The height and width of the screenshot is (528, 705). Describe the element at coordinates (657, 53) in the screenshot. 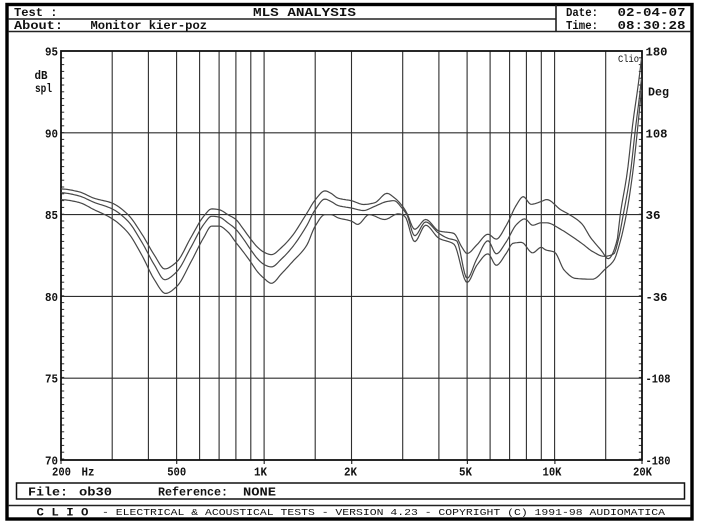

I see `svg-text: 180` at that location.